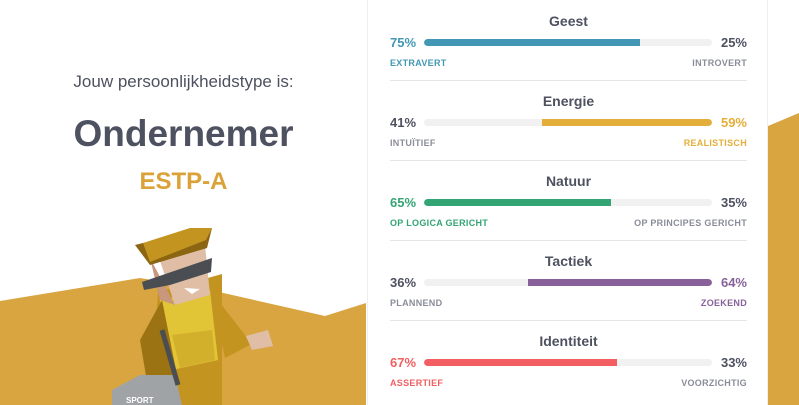 The height and width of the screenshot is (405, 799). Describe the element at coordinates (183, 181) in the screenshot. I see `type-code: ESTP-A` at that location.